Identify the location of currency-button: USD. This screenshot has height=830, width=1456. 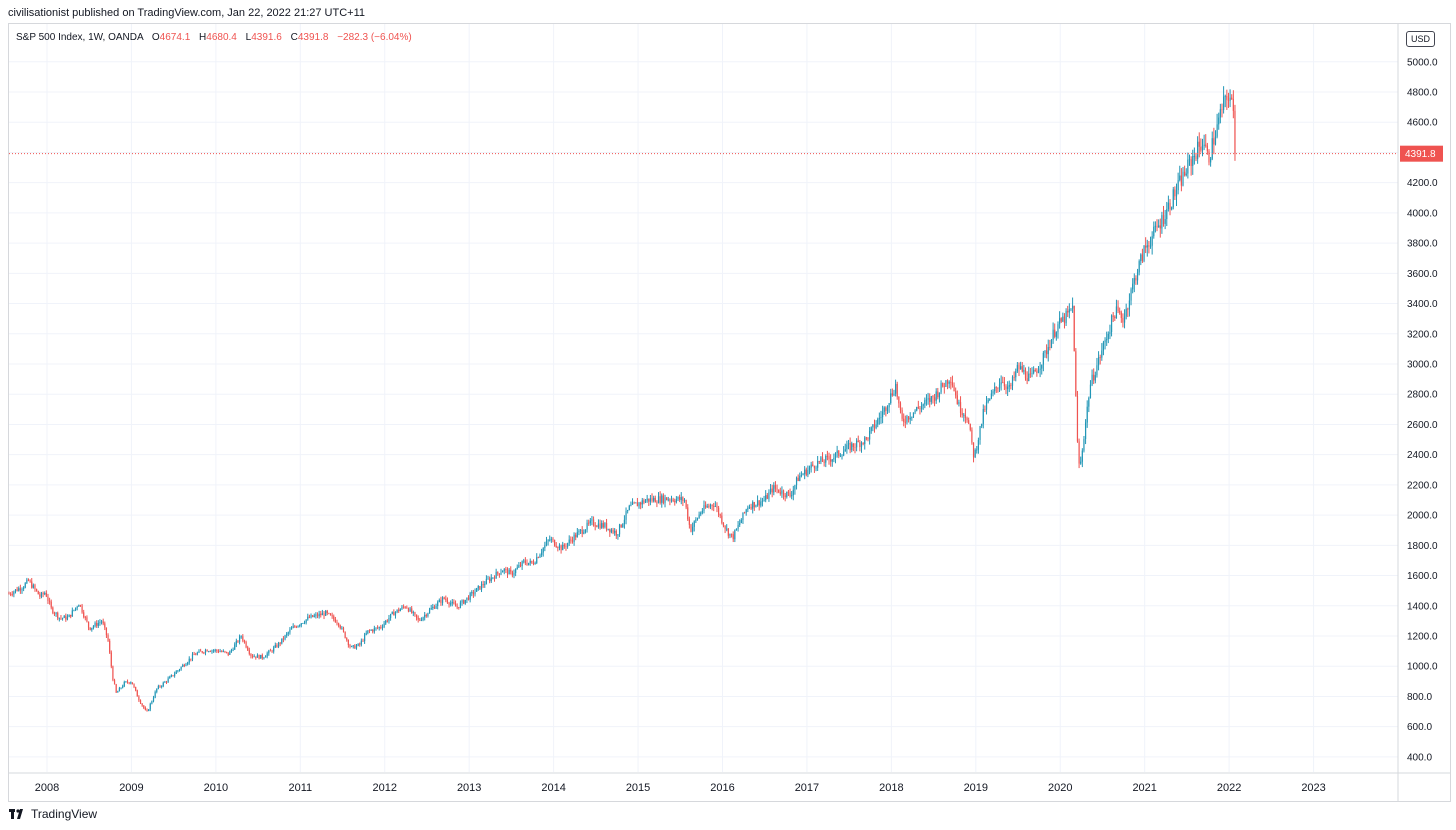
(1420, 39).